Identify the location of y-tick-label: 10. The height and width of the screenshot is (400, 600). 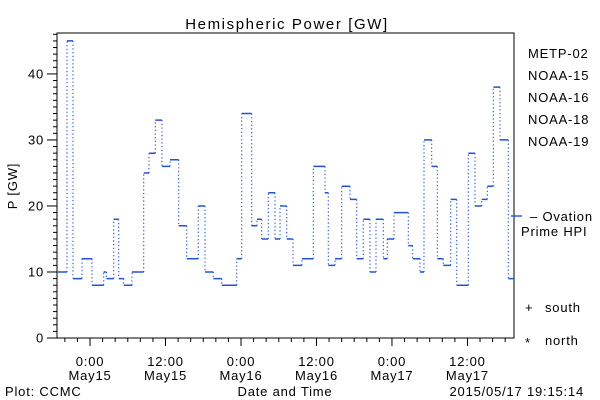
(36, 271).